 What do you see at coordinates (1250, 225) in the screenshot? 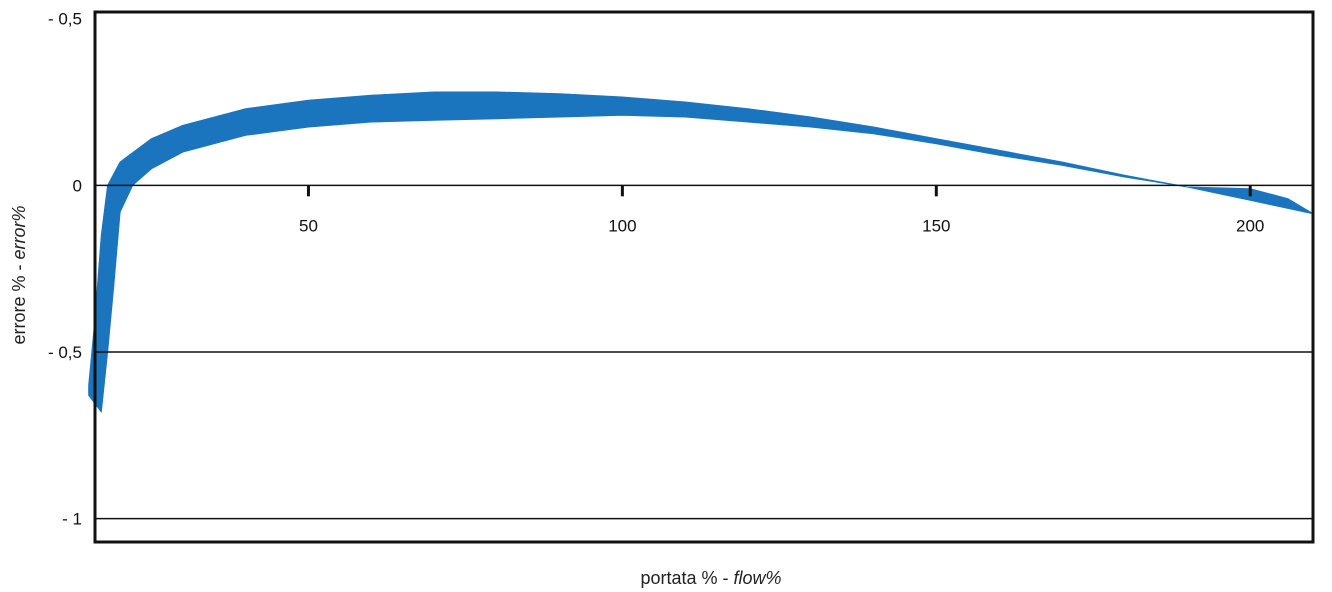
I see `x-tick-label: 200` at bounding box center [1250, 225].